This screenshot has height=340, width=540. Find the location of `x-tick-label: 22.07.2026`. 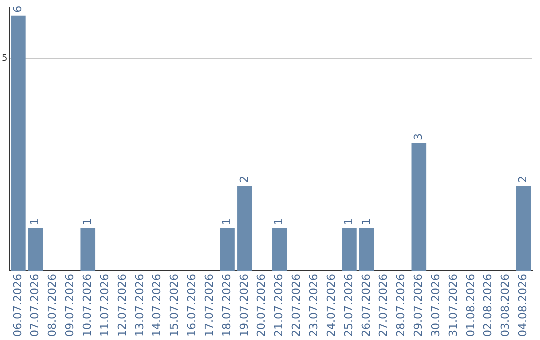

x-tick-label: 22.07.2026 is located at coordinates (297, 306).